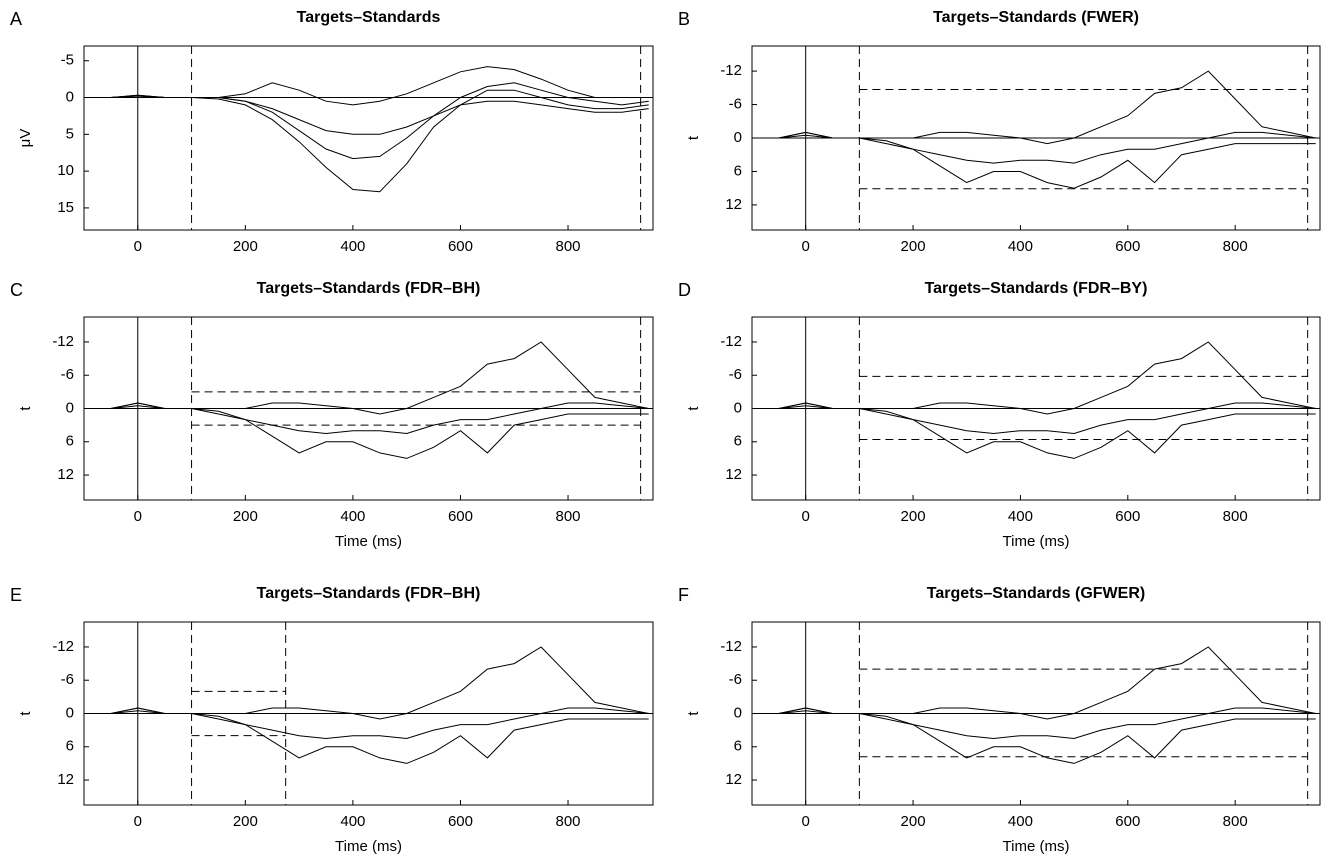  Describe the element at coordinates (684, 290) in the screenshot. I see `panel-letter: D` at that location.